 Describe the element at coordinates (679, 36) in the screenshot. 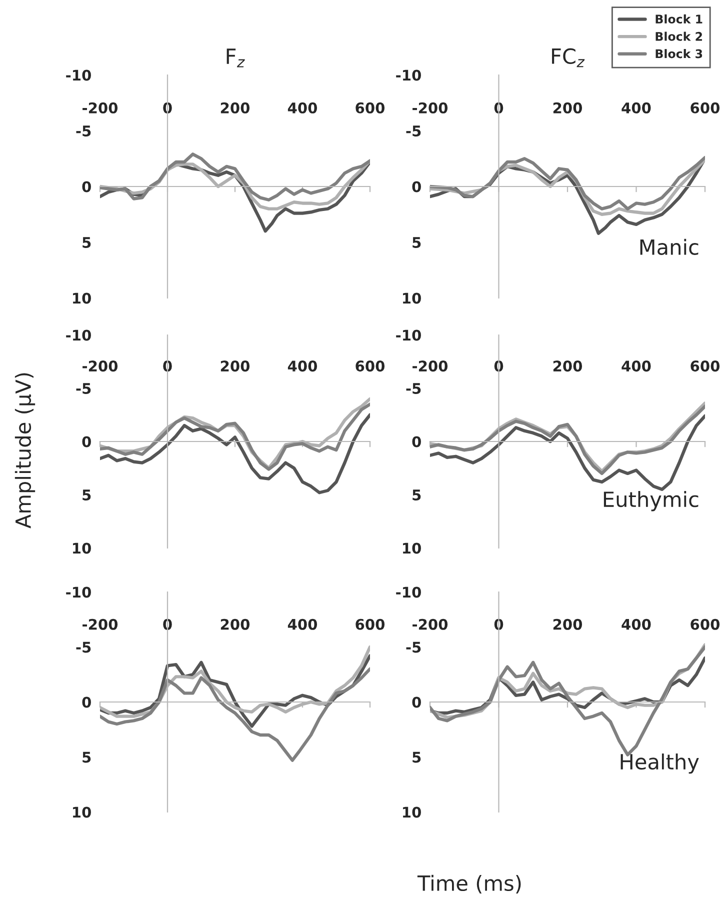

I see `legend-label: Block 2` at that location.